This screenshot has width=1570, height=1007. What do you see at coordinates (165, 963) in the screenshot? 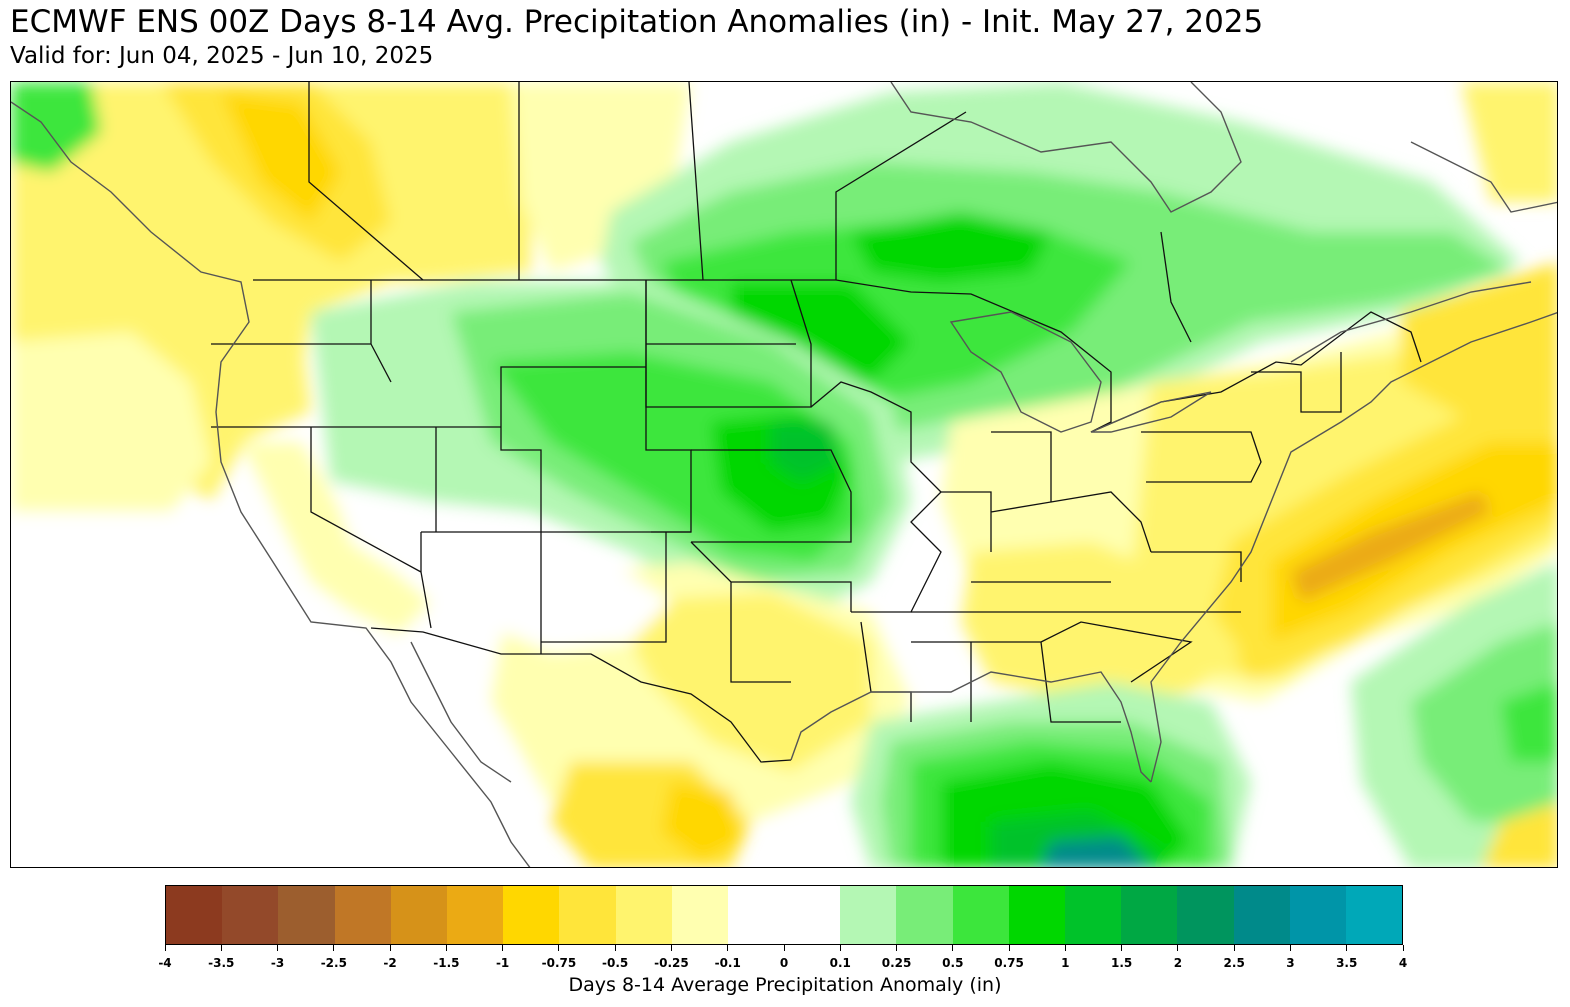
I see `colorbar-tick-label: -4` at bounding box center [165, 963].